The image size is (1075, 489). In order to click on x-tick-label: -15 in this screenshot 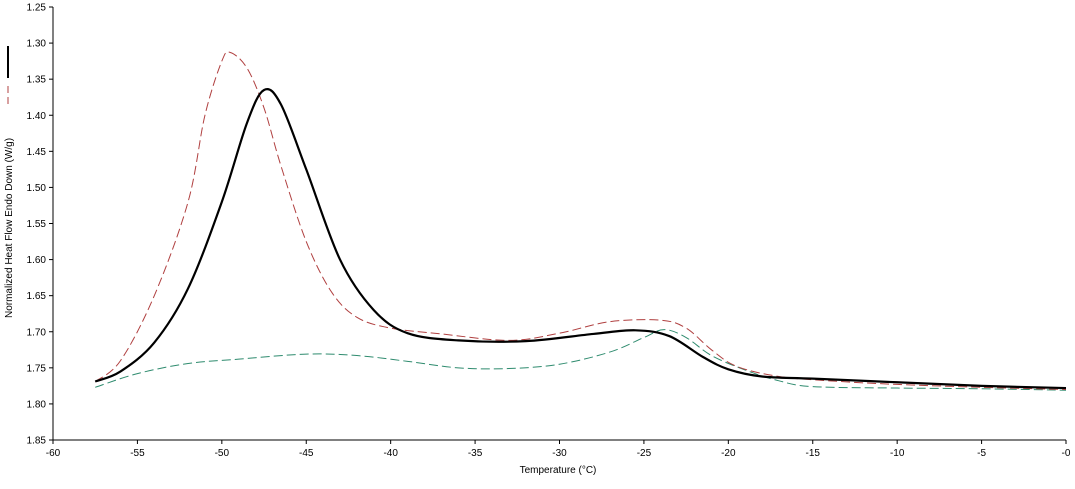, I will do `click(813, 453)`.